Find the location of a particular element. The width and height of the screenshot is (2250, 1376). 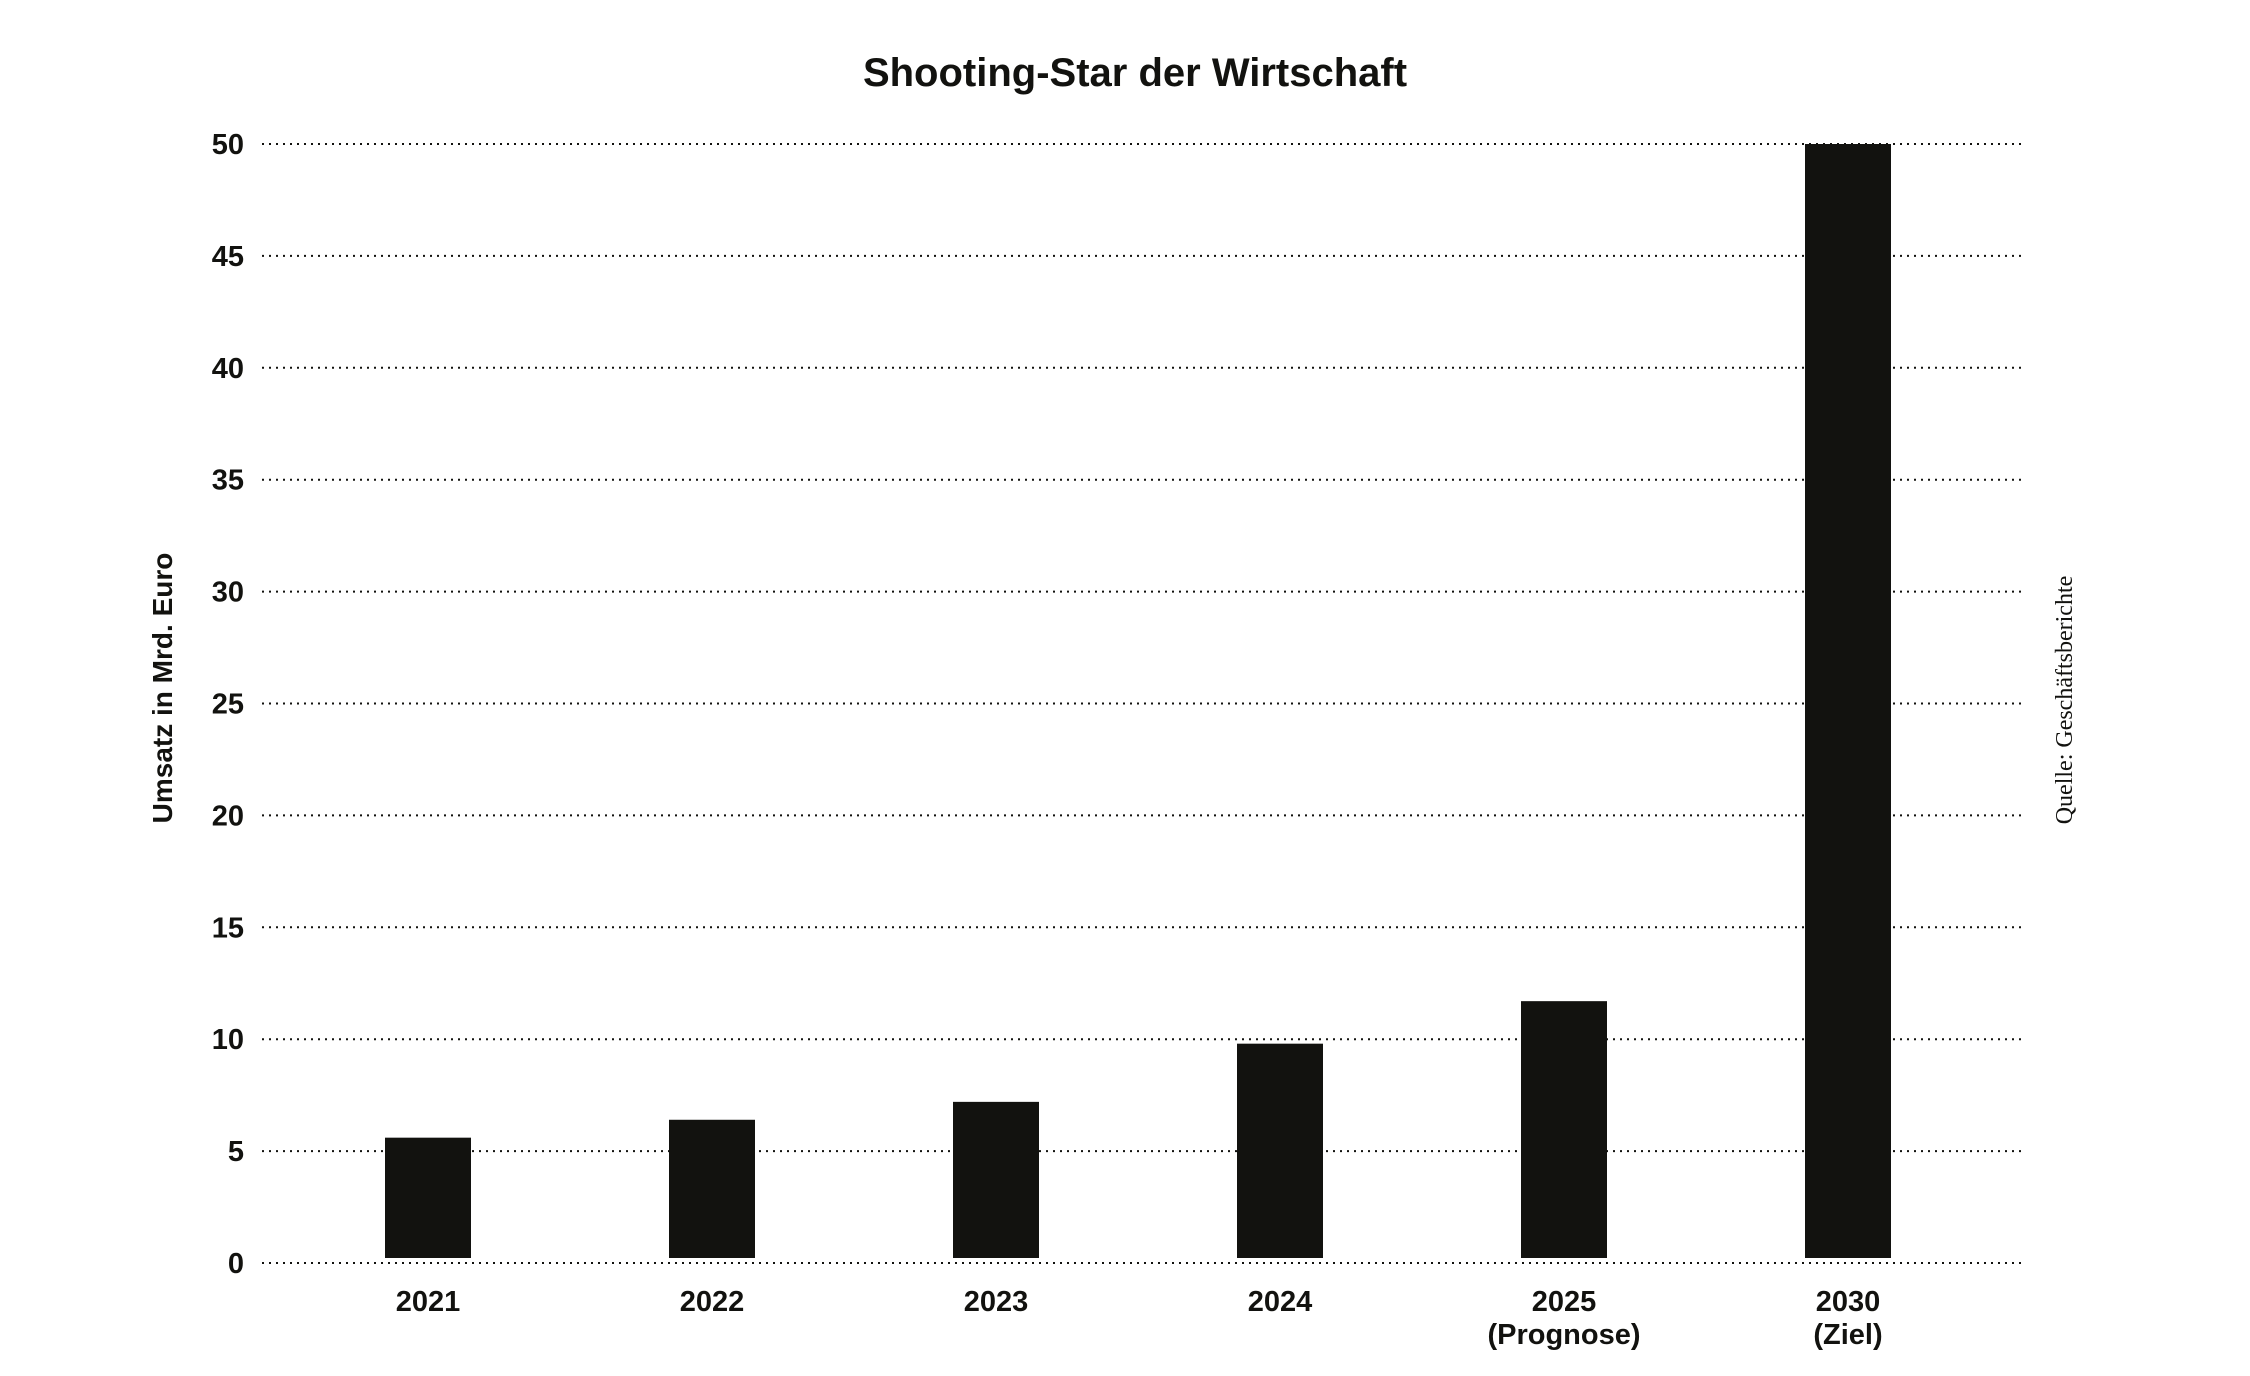

bar-2021 is located at coordinates (428, 1197).